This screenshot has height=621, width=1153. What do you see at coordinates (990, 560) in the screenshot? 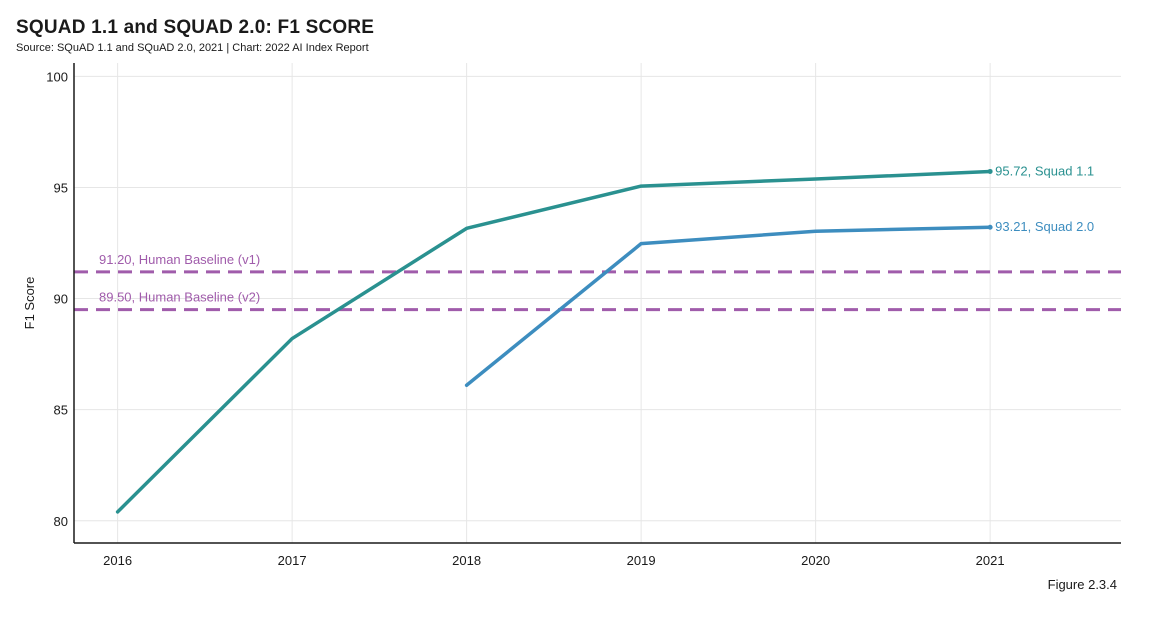
I see `x-tick-label: 2021` at bounding box center [990, 560].